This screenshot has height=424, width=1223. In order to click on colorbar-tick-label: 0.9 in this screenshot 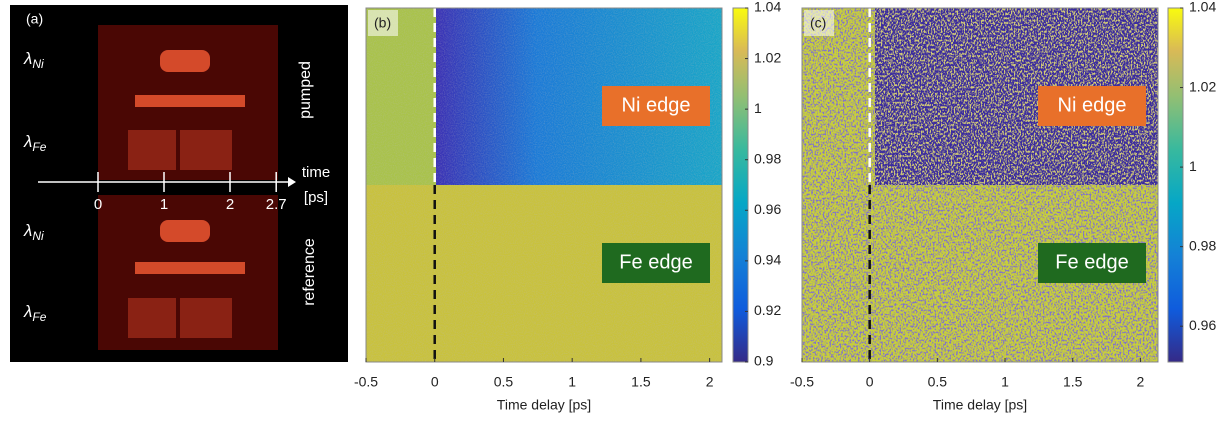, I will do `click(764, 361)`.